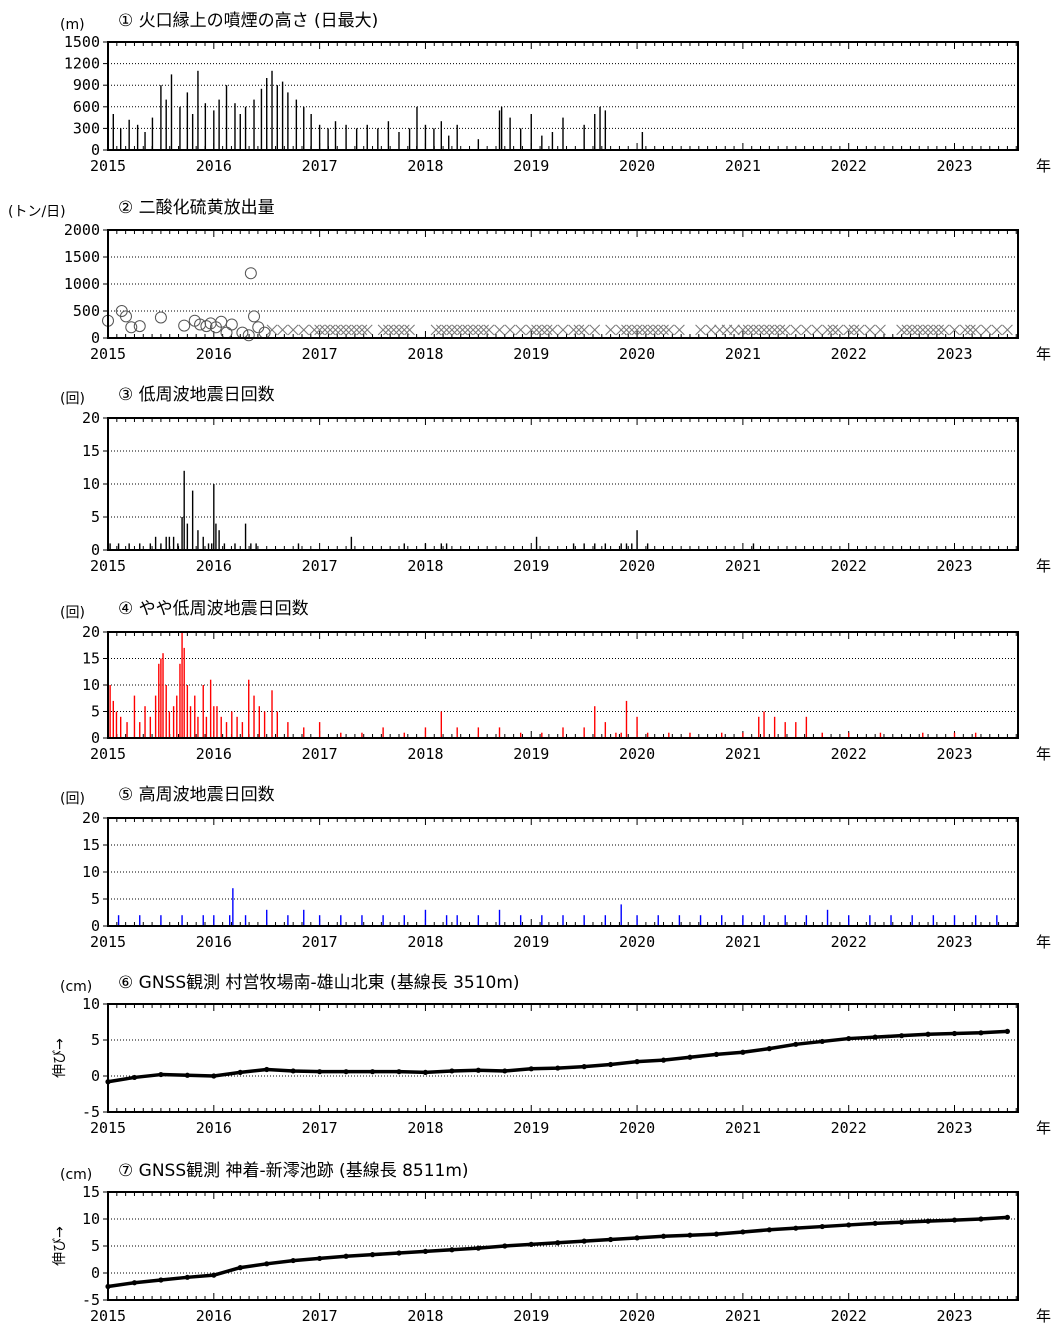  Describe the element at coordinates (558, 1252) in the screenshot. I see `series-line` at that location.